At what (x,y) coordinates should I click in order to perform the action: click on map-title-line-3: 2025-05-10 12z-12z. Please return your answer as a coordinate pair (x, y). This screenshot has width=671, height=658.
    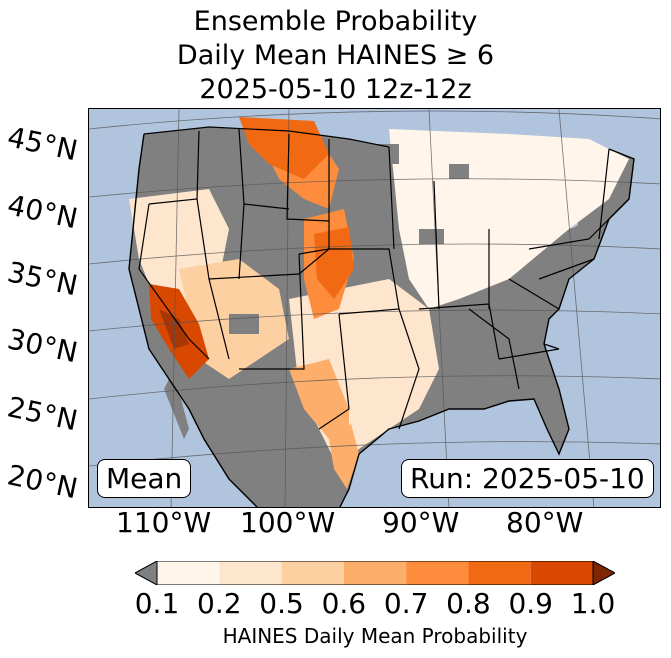
    Looking at the image, I should click on (335, 89).